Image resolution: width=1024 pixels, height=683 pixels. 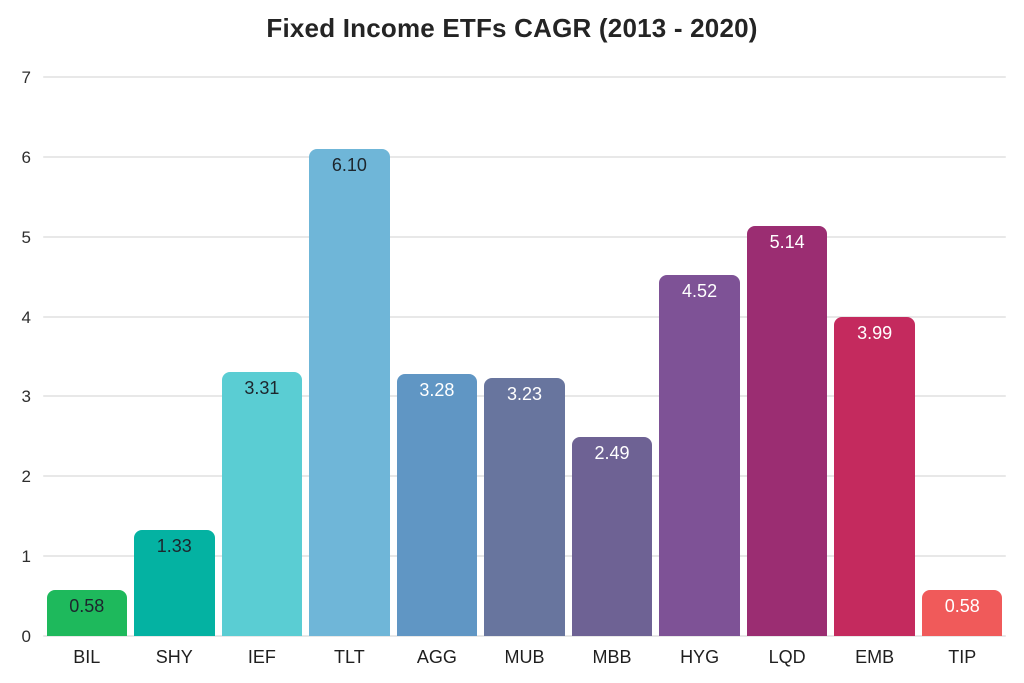 I want to click on bar-BIL: 0.58, so click(x=87, y=612).